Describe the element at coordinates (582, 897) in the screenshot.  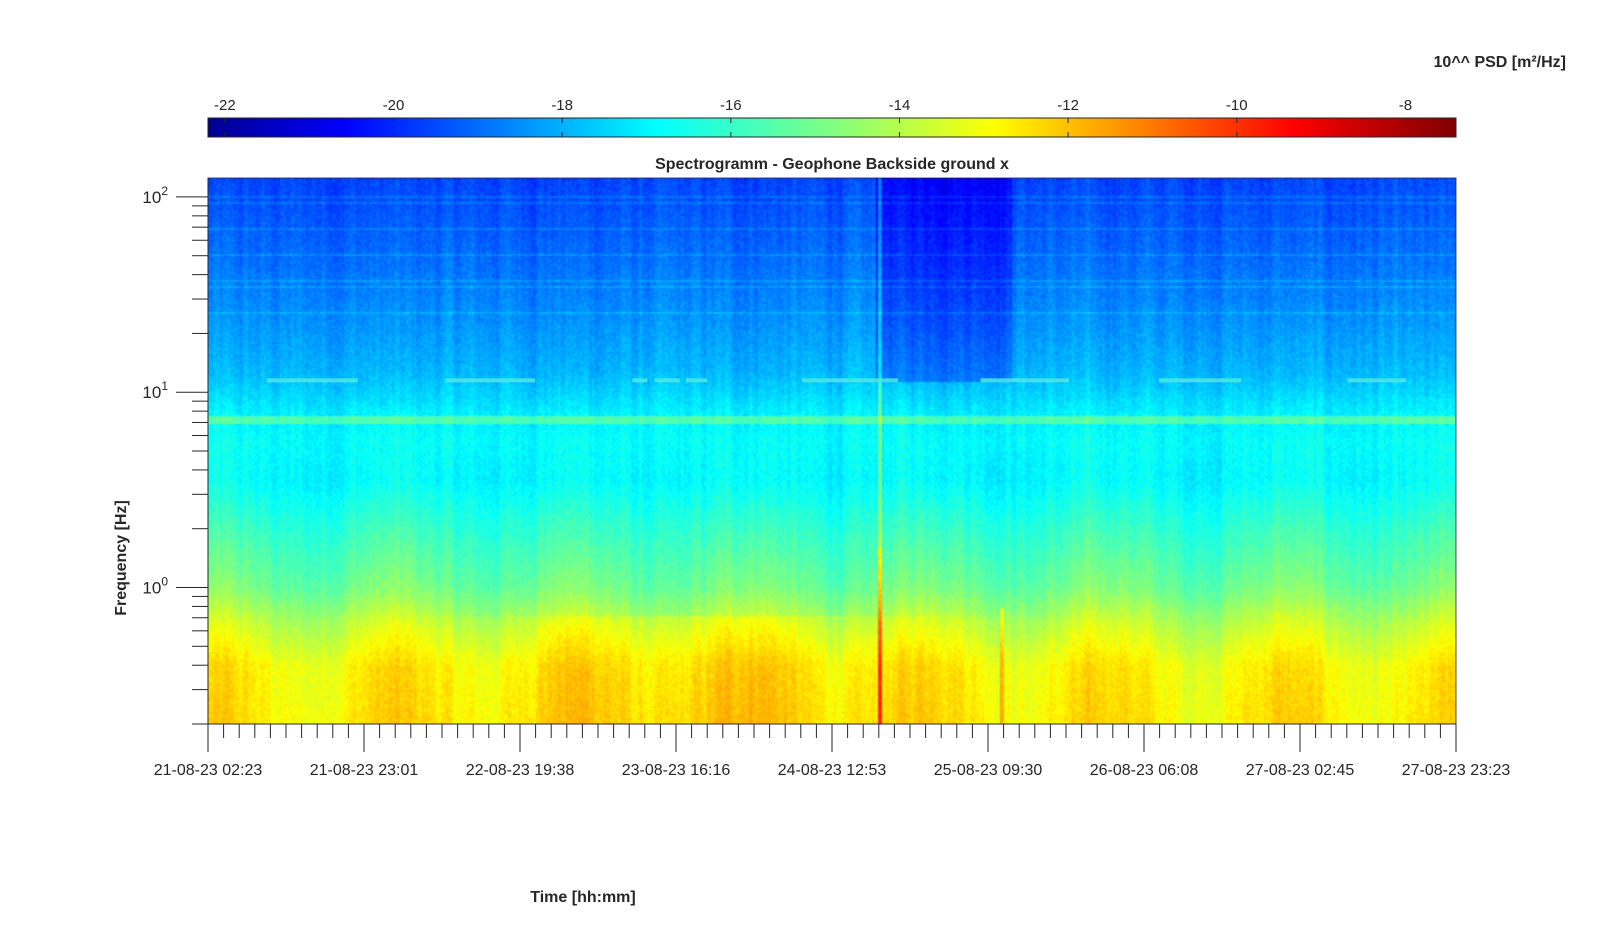
I see `x-axis-label: Time [hh:mm]` at that location.